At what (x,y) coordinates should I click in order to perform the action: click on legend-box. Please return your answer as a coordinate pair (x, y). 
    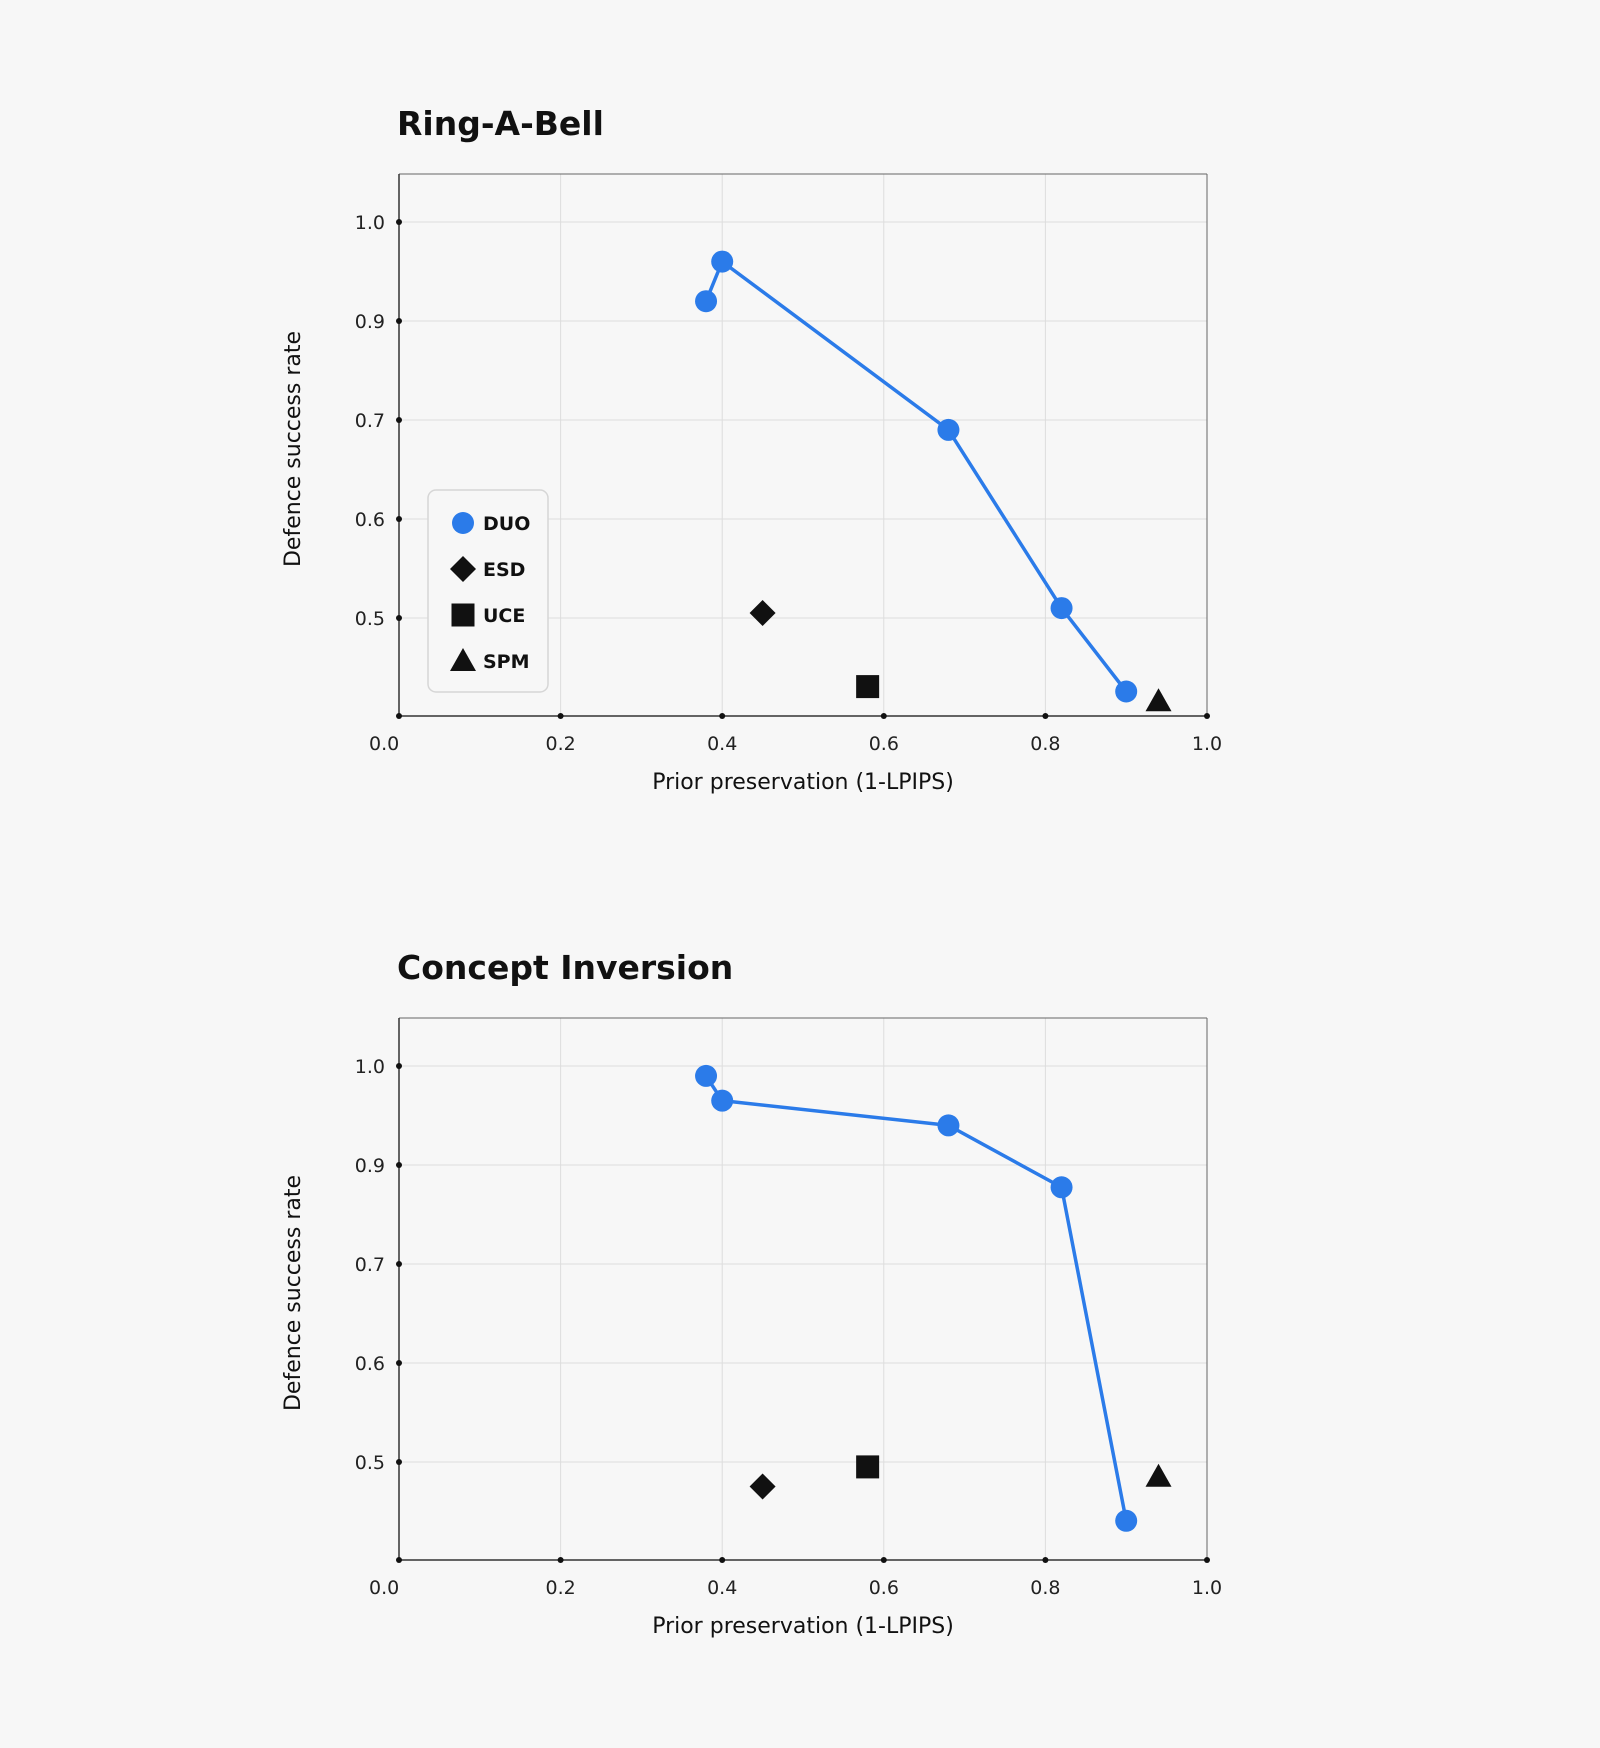
    Looking at the image, I should click on (488, 591).